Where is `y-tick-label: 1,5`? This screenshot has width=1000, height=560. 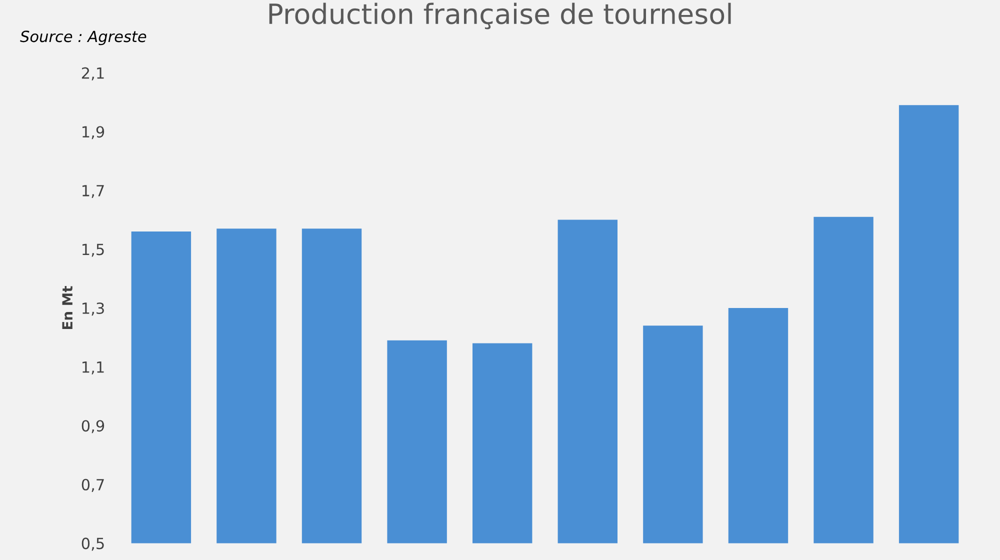
y-tick-label: 1,5 is located at coordinates (93, 250).